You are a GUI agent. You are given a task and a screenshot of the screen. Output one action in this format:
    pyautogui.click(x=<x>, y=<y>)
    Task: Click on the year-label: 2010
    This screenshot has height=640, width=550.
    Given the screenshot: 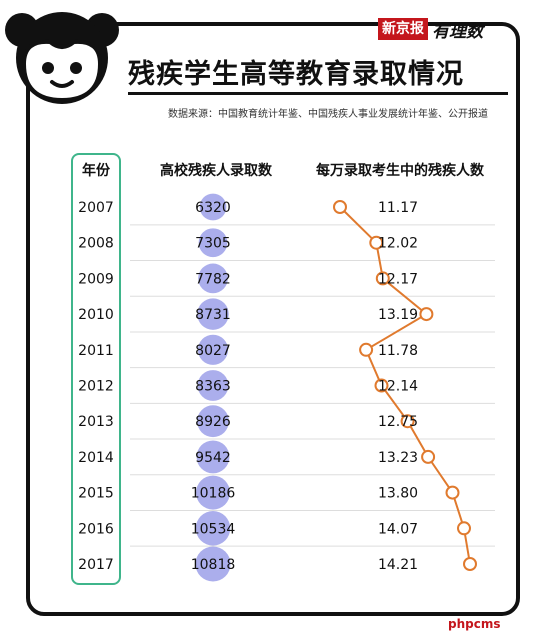 What is the action you would take?
    pyautogui.click(x=96, y=315)
    